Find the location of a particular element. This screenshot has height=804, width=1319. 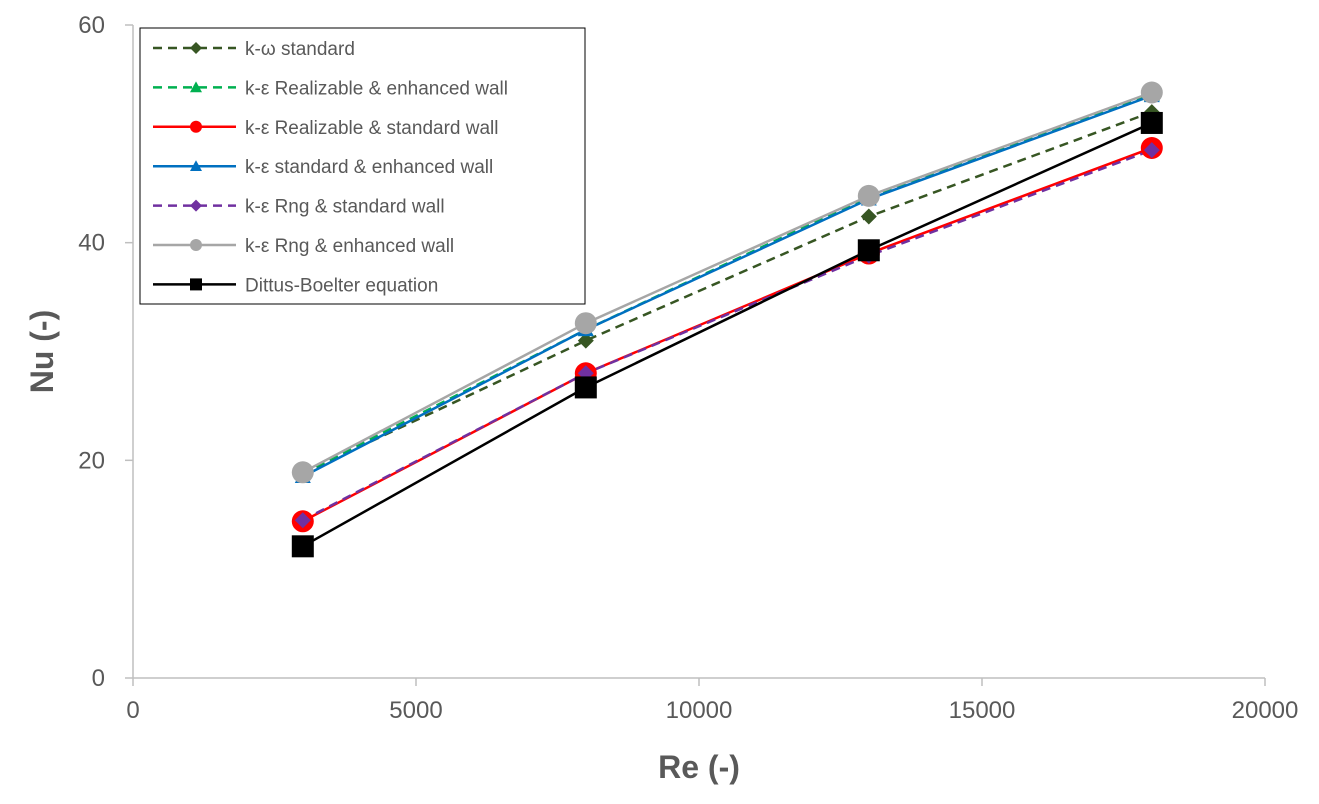

legend-label: k-ε Realizable & enhanced wall is located at coordinates (376, 88).